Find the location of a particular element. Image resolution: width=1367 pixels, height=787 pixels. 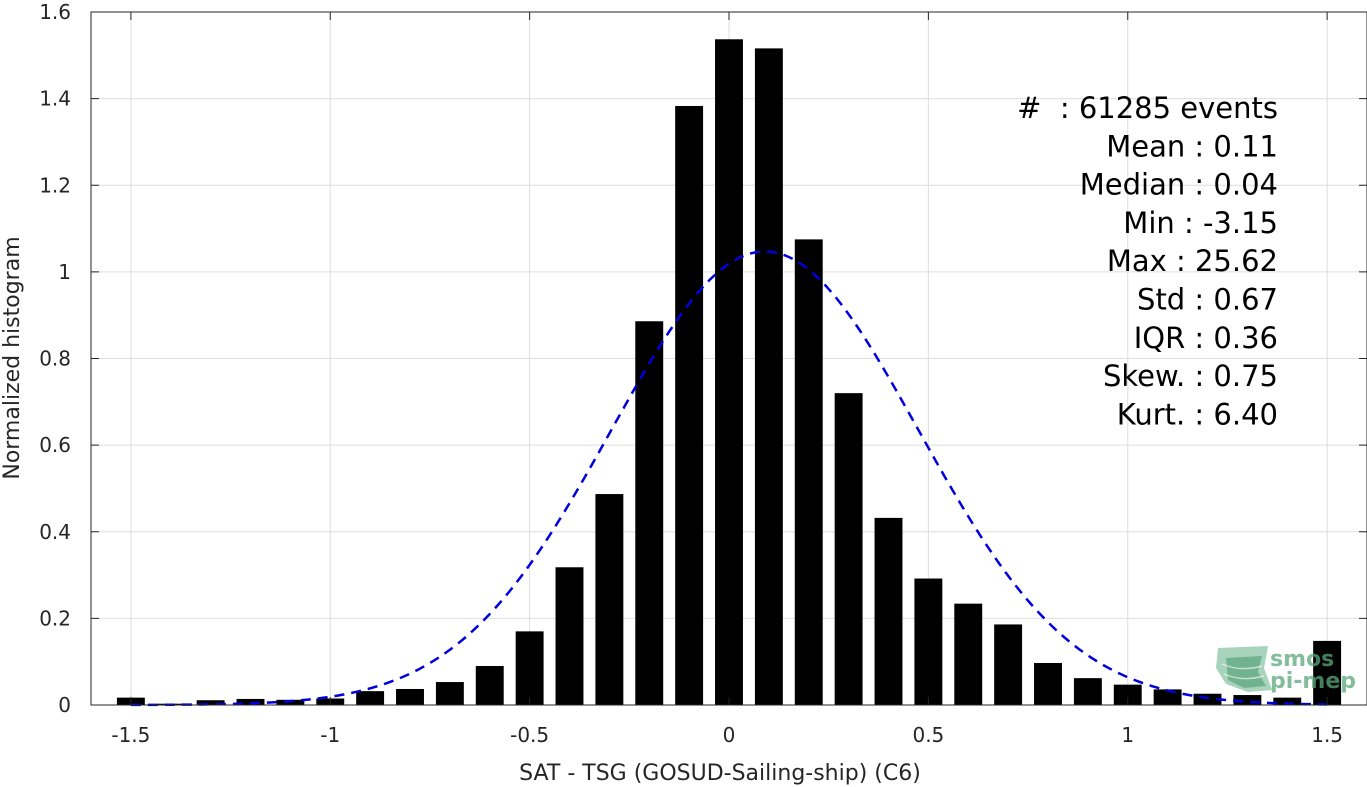

x-tick-label: -1 is located at coordinates (330, 735).